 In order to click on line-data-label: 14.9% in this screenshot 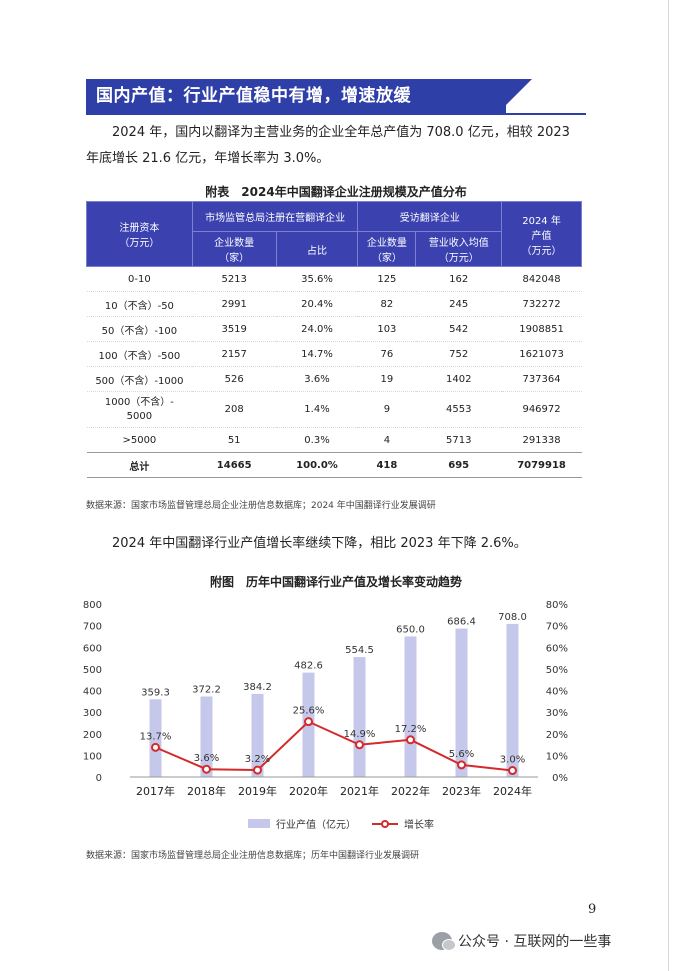, I will do `click(360, 734)`.